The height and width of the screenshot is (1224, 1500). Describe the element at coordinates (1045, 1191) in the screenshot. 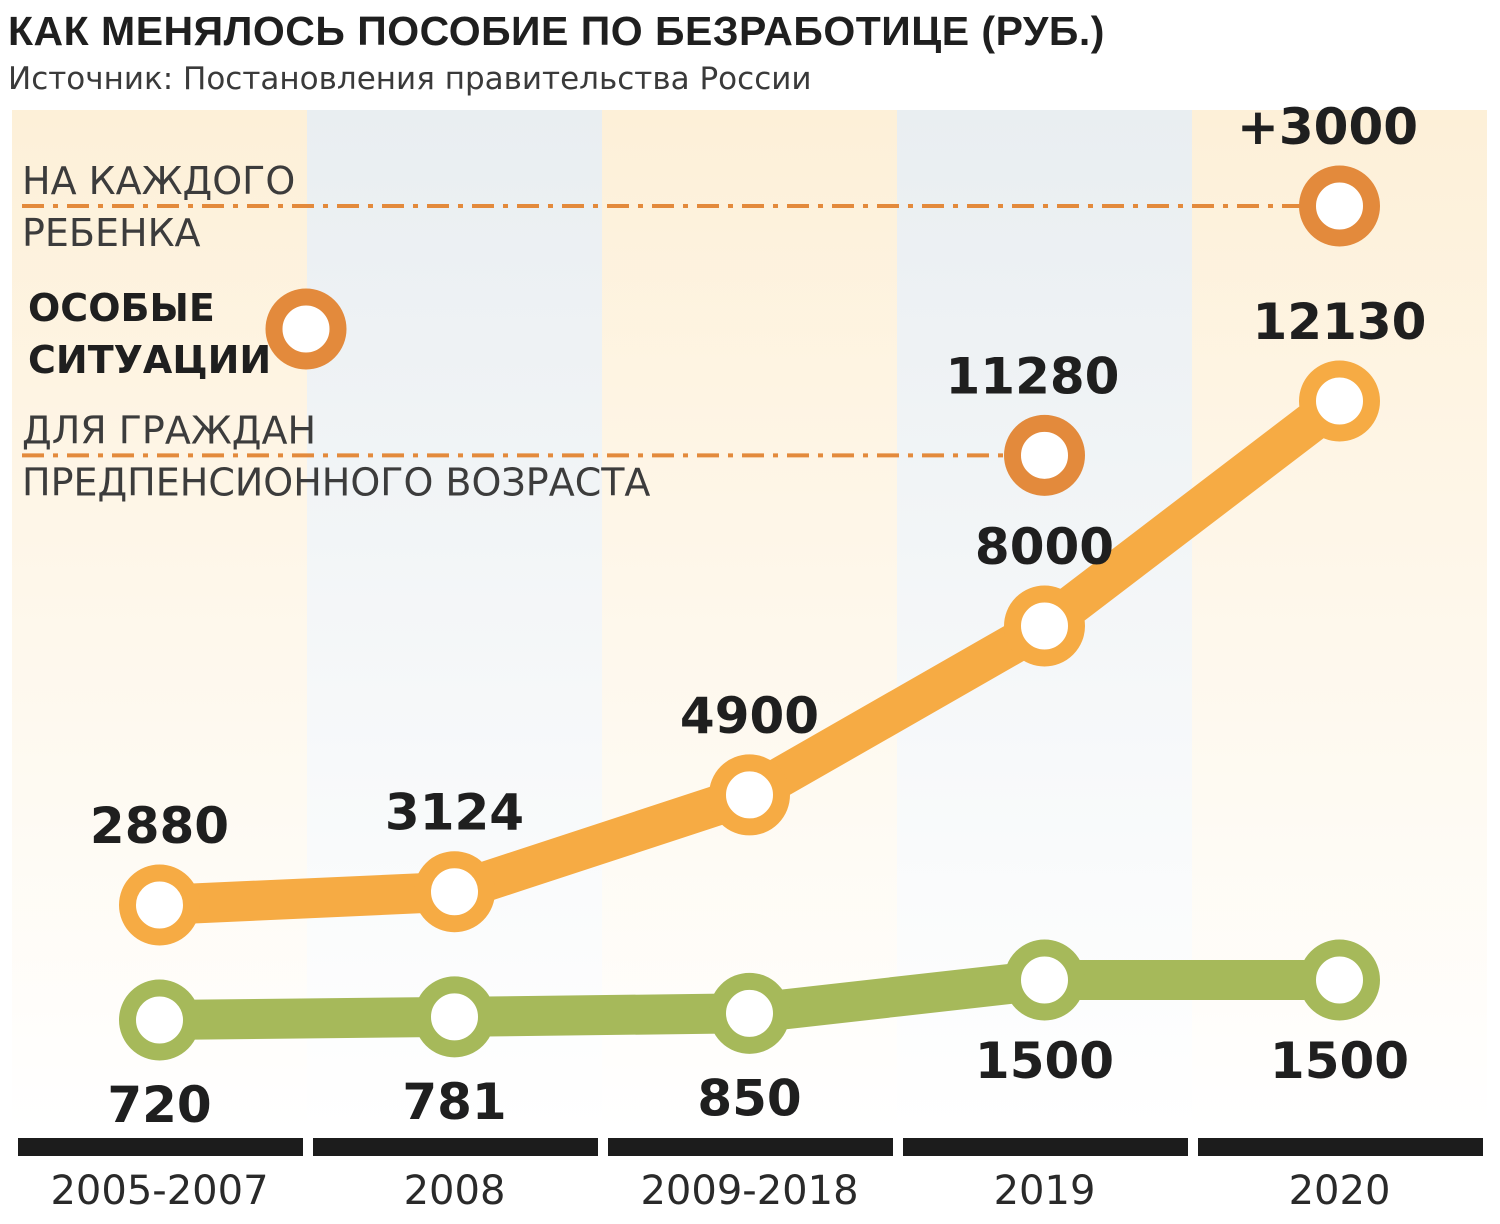

I see `category-label: 2019` at that location.